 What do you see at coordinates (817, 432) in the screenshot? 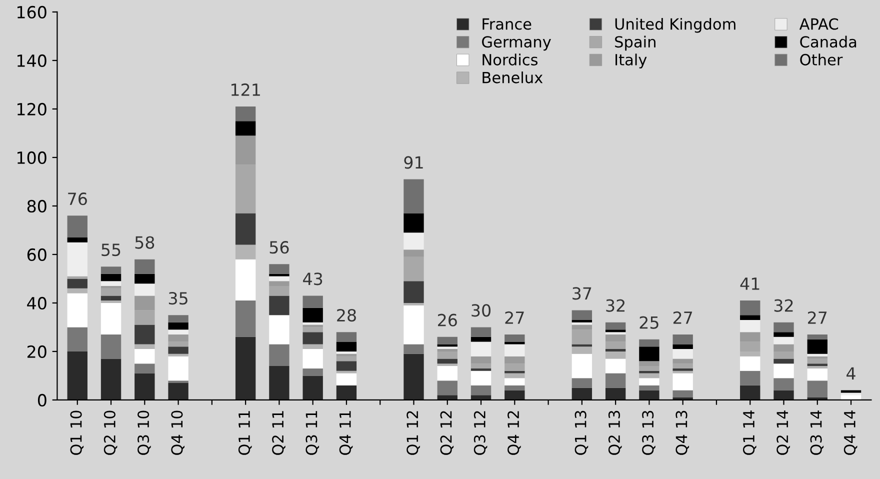
I see `x-tick-label: Q3 14` at bounding box center [817, 432].